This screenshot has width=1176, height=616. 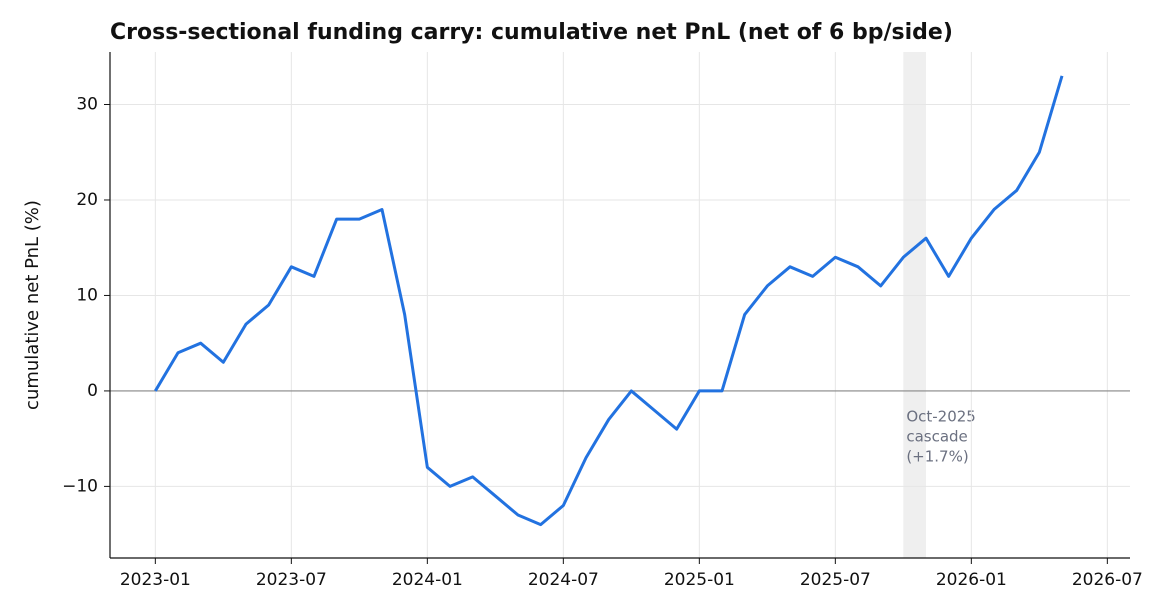 I want to click on x-tick-label: 2025-07, so click(x=835, y=580).